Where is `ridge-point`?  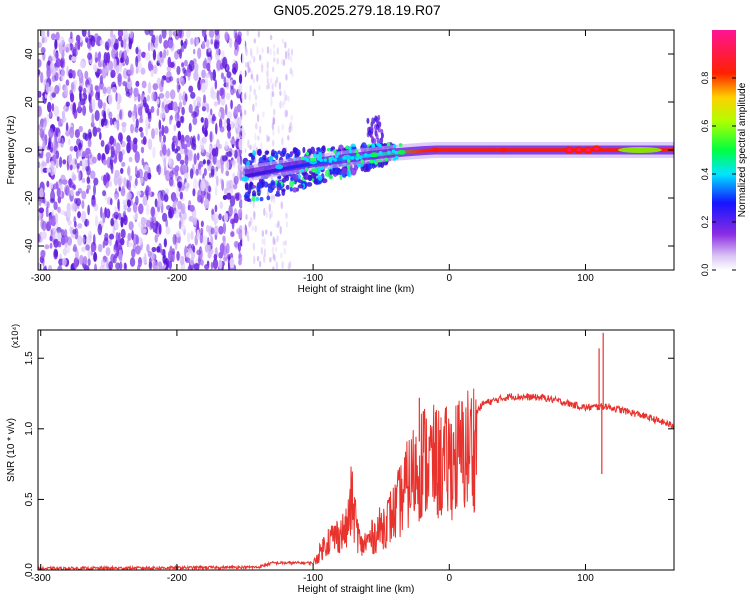 ridge-point is located at coordinates (503, 150).